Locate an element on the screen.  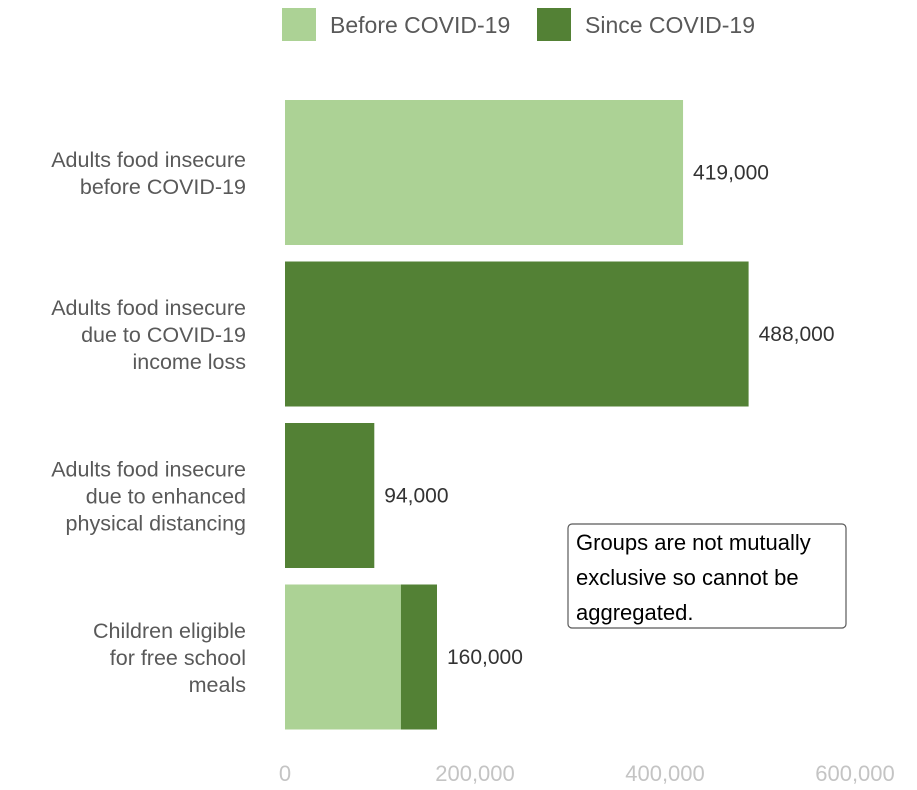
annotation-line: exclusive so cannot be is located at coordinates (687, 577).